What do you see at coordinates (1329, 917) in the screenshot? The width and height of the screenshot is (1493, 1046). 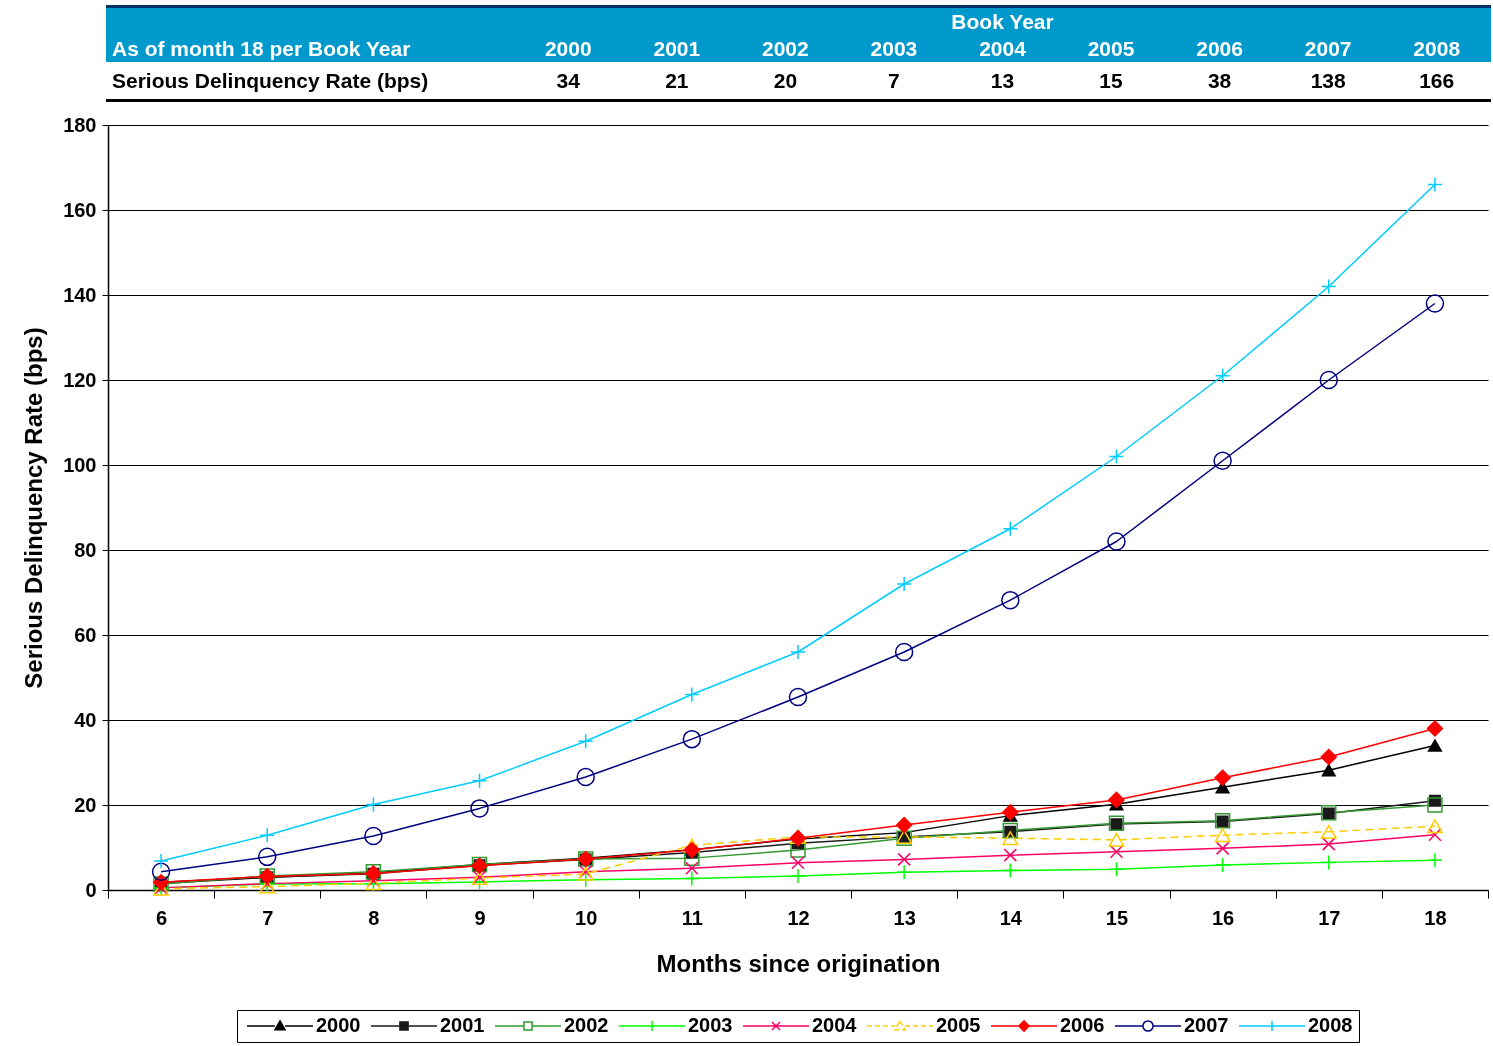 I see `x-tick-label: 17` at bounding box center [1329, 917].